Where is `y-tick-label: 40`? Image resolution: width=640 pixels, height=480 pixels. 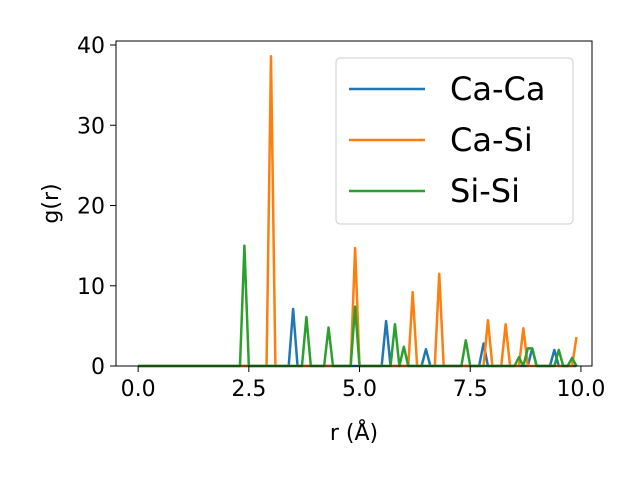
y-tick-label: 40 is located at coordinates (91, 46).